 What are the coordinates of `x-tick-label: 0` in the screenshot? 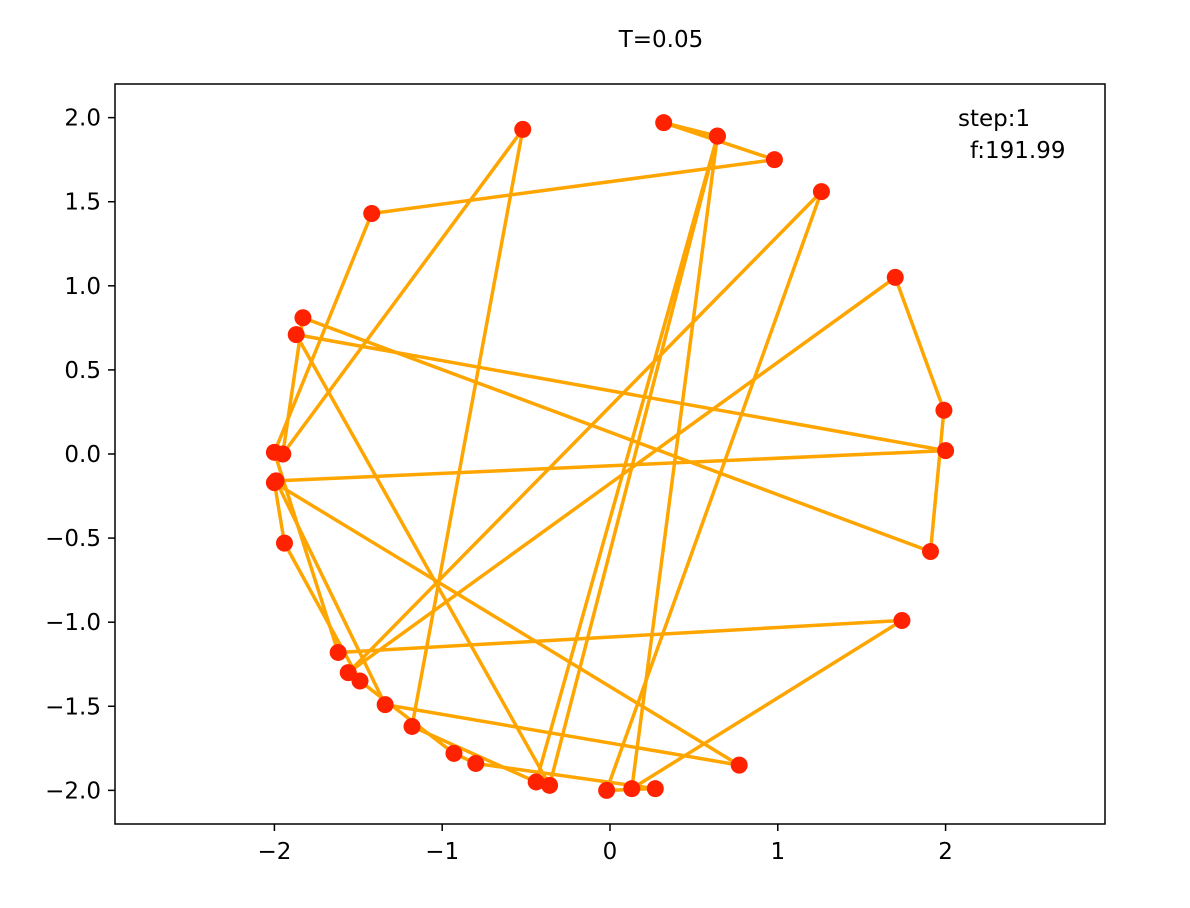 It's located at (610, 852).